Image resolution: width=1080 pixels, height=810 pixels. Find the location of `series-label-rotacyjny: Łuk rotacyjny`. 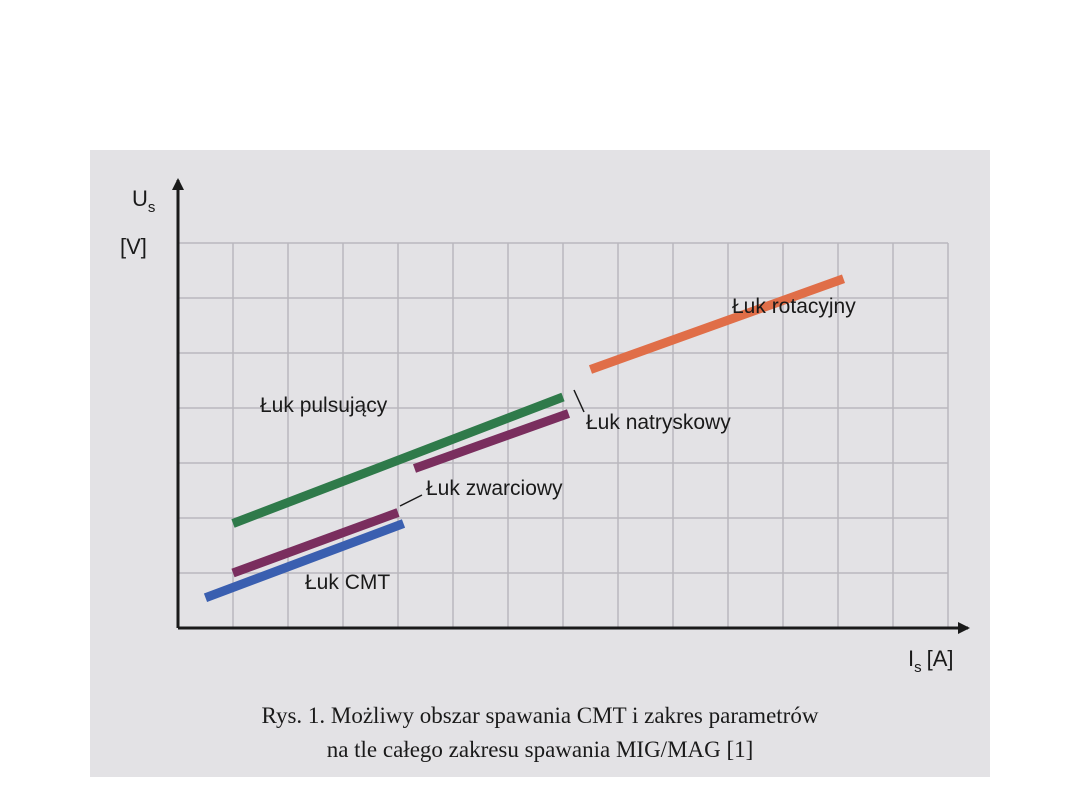

series-label-rotacyjny: Łuk rotacyjny is located at coordinates (794, 306).